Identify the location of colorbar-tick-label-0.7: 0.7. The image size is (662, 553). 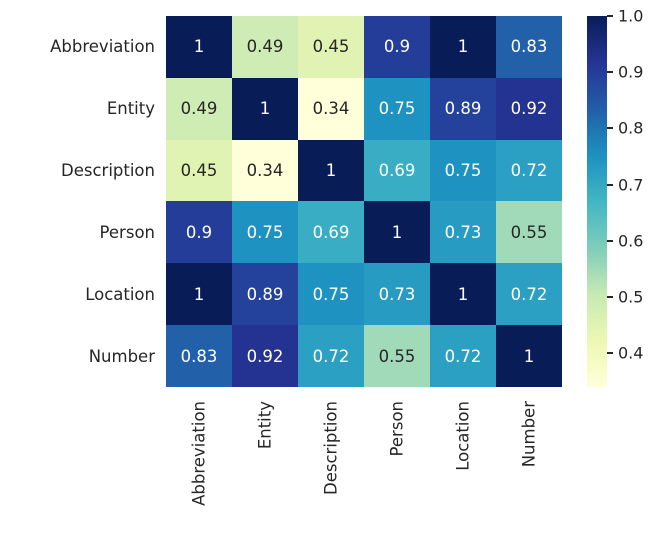
(631, 185).